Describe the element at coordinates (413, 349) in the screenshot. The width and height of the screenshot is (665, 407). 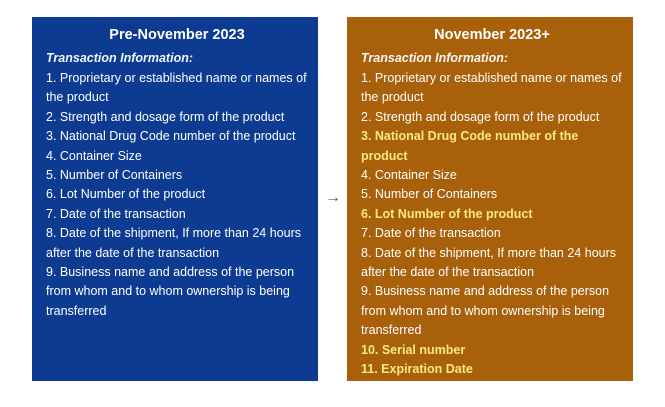
I see `list-item-new-requirement: 10. Serial number` at that location.